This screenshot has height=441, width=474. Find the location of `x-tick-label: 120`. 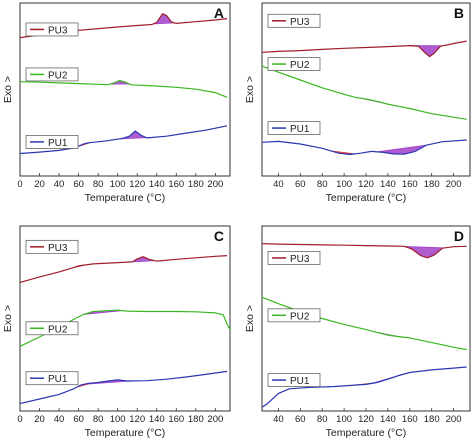

x-tick-label: 120 is located at coordinates (137, 184).